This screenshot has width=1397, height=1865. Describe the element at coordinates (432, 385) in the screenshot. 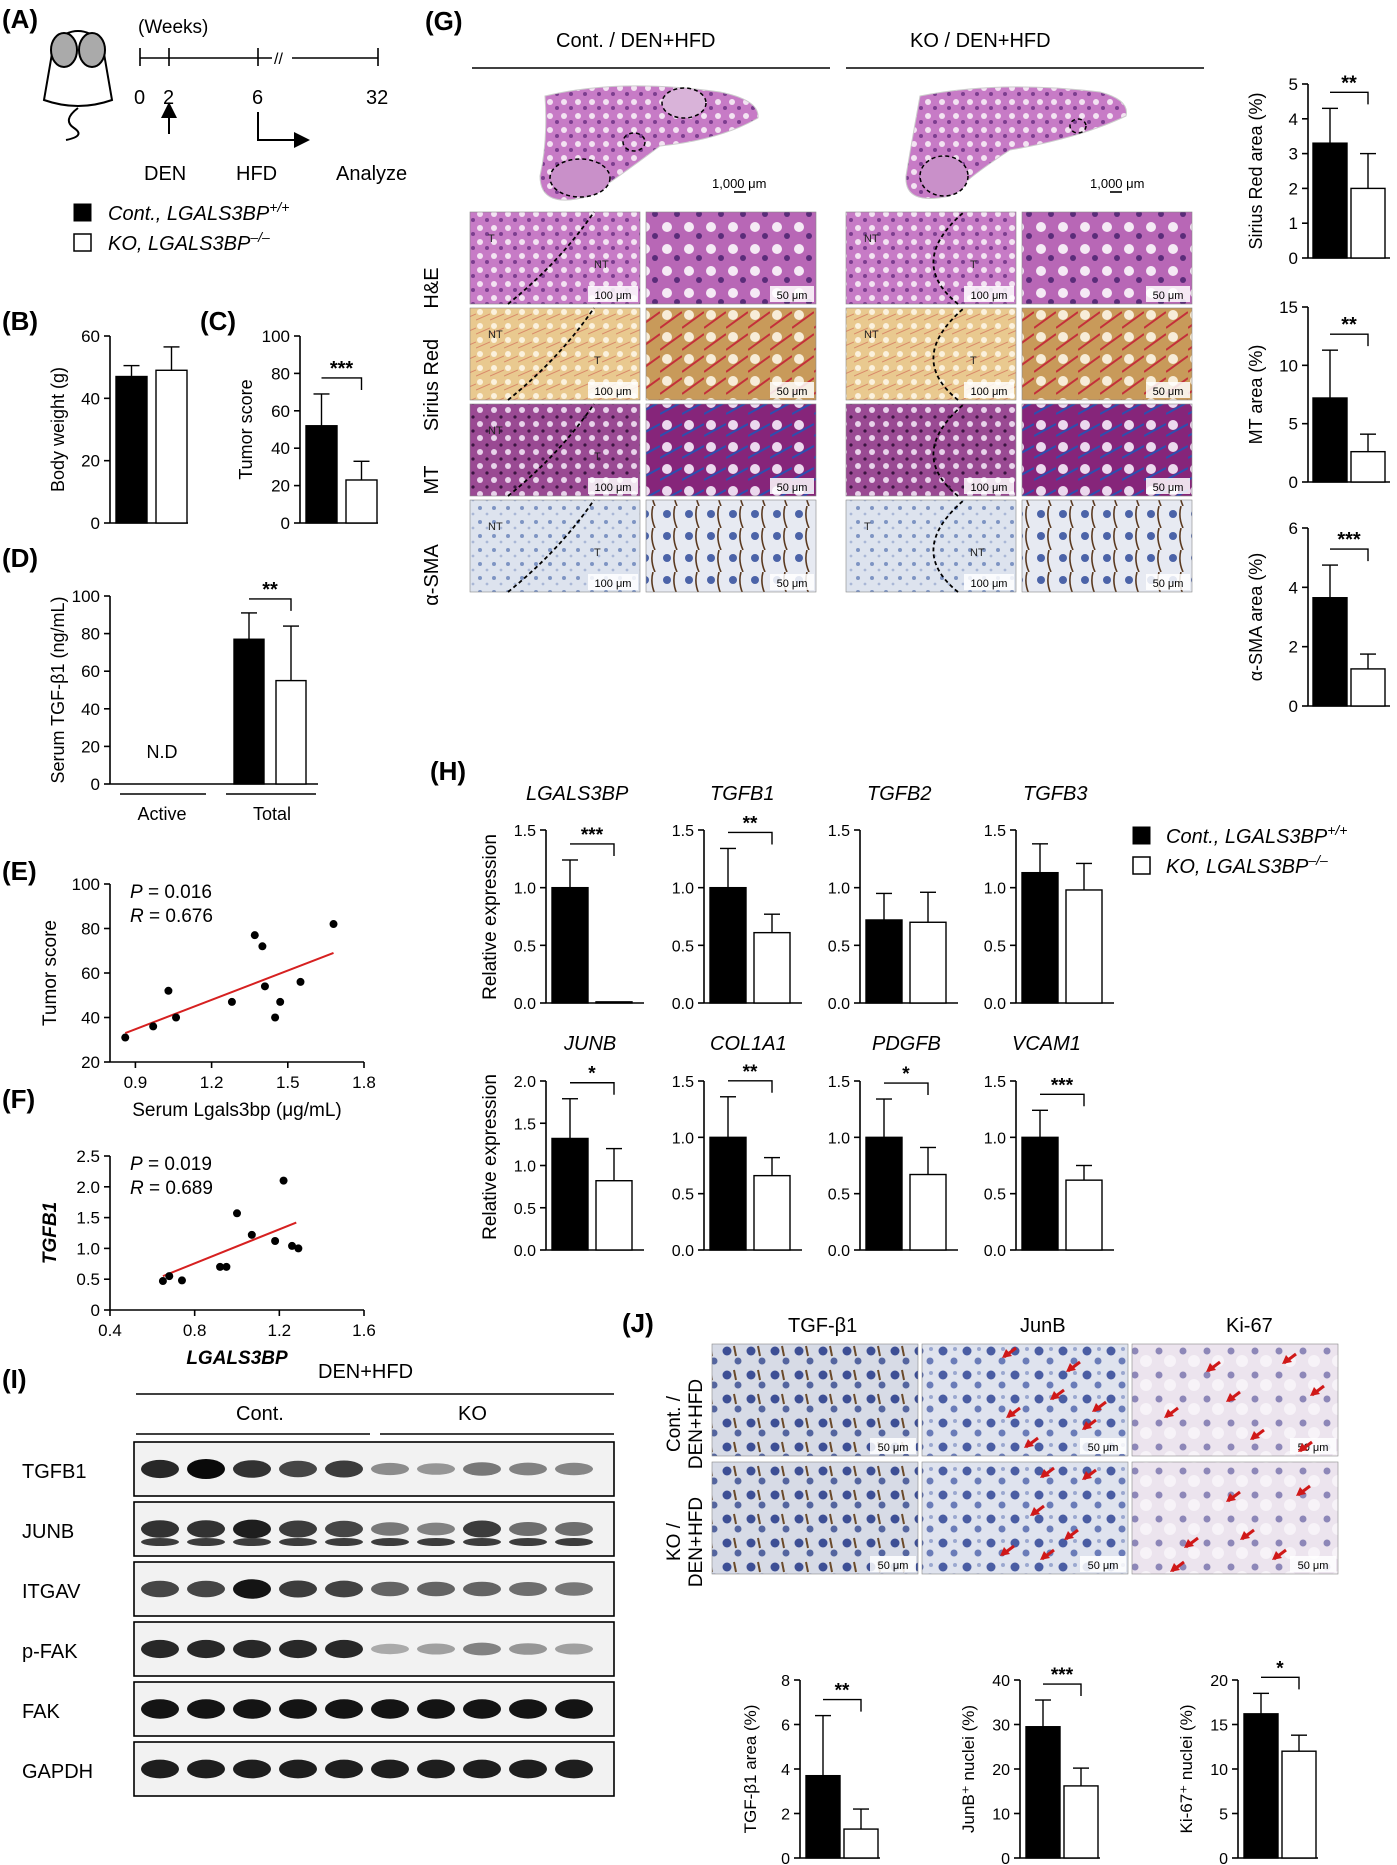

I see `stain-label-sirius: Sirius Red` at that location.